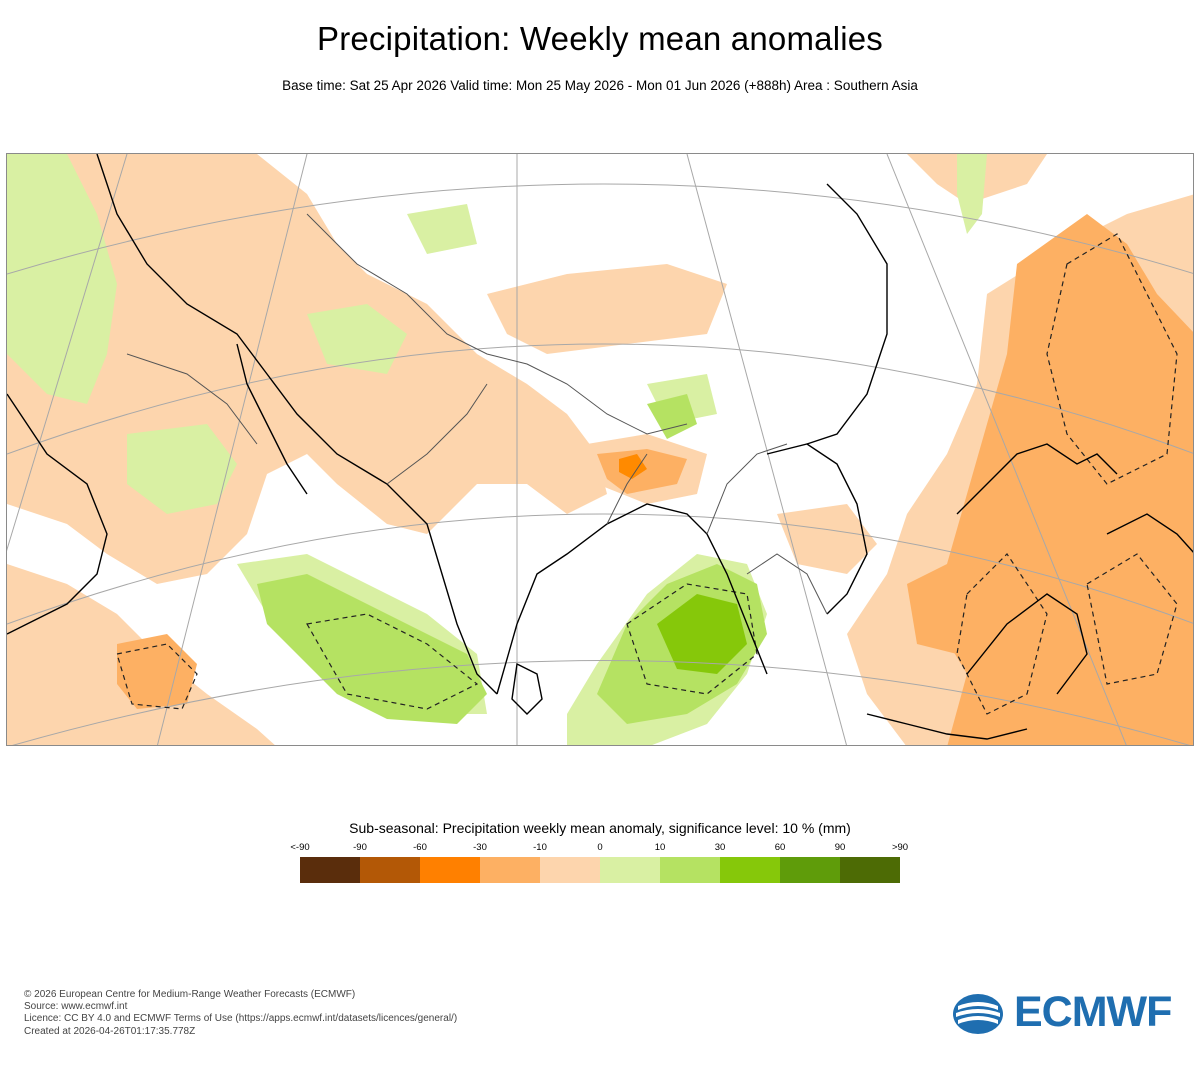 Image resolution: width=1200 pixels, height=1080 pixels. Describe the element at coordinates (660, 847) in the screenshot. I see `colorbar-tick-label: 10` at that location.